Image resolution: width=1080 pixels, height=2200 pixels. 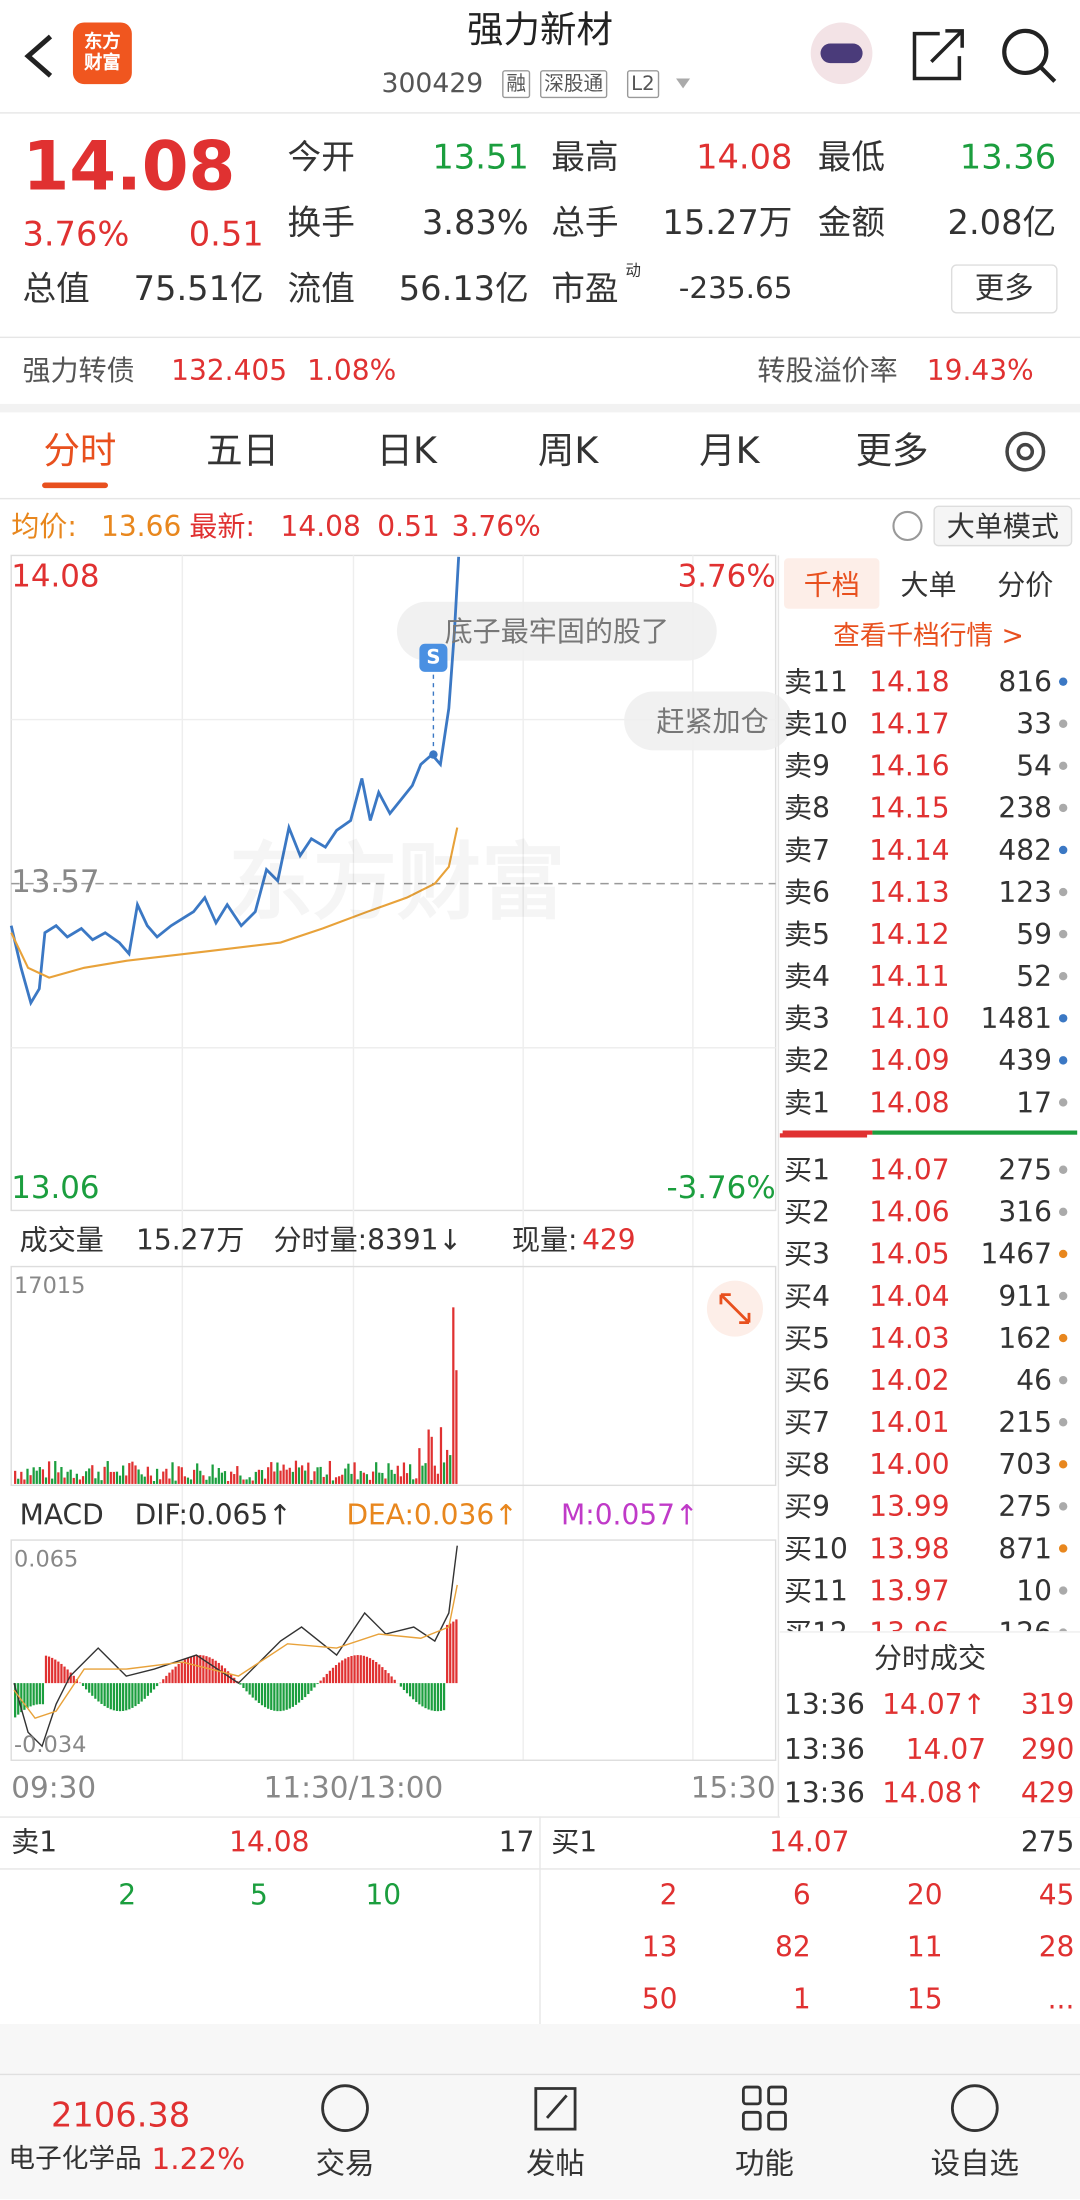 What do you see at coordinates (480, 157) in the screenshot?
I see `stat-value: 13.51` at bounding box center [480, 157].